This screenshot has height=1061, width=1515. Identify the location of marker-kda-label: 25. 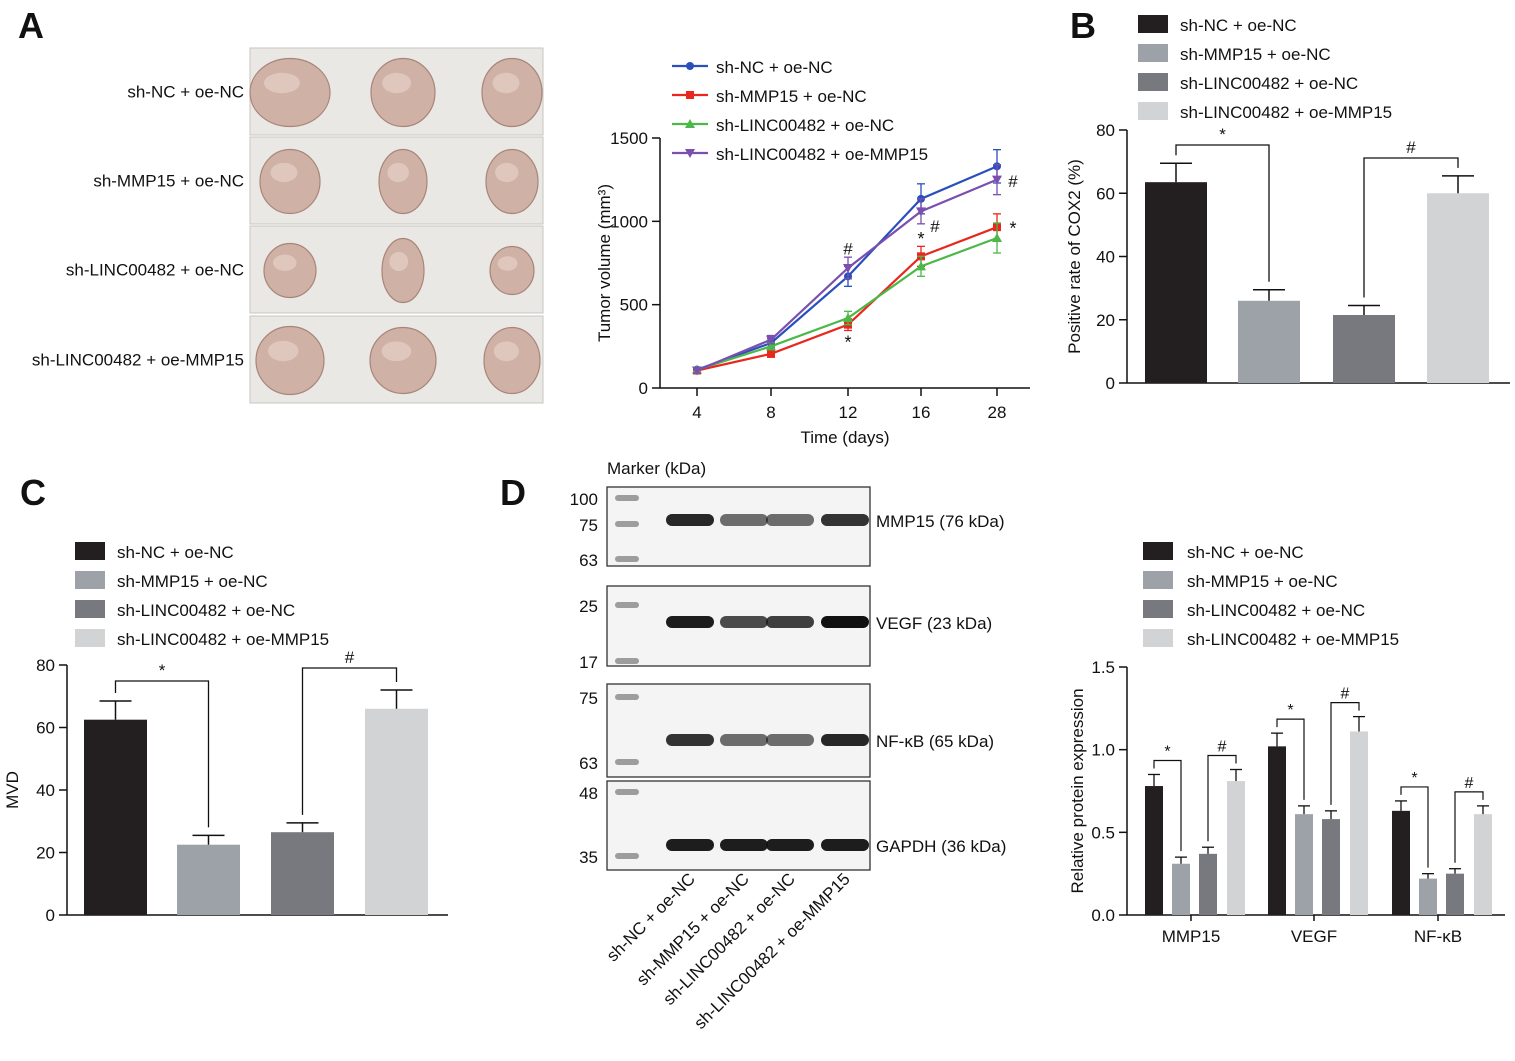
(588, 606).